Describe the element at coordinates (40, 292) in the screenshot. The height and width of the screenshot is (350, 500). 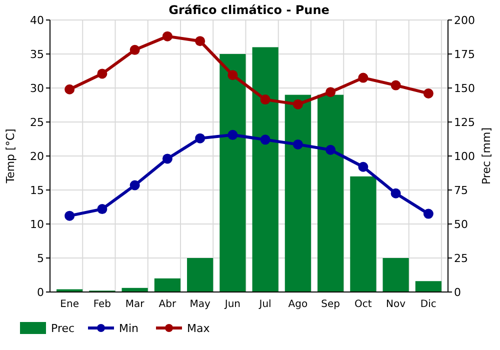
I see `y-tick-label: 0` at that location.